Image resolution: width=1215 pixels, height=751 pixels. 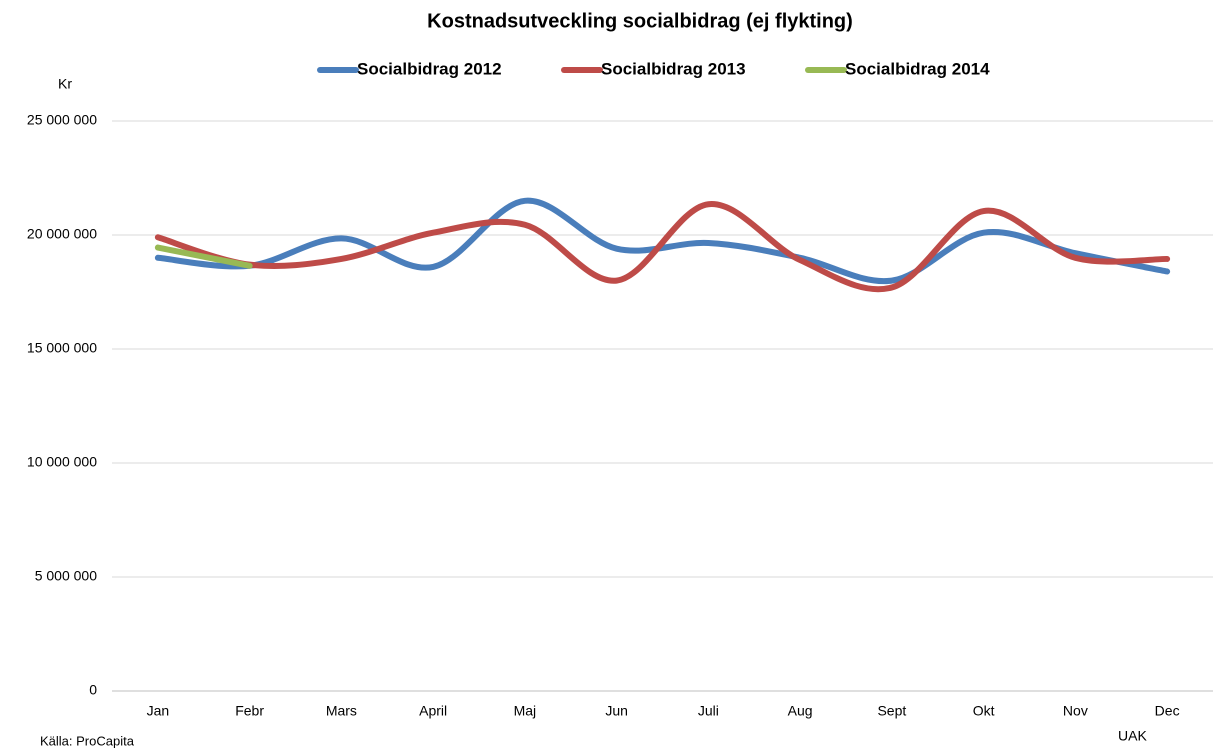 I want to click on note: UAK, so click(x=1132, y=736).